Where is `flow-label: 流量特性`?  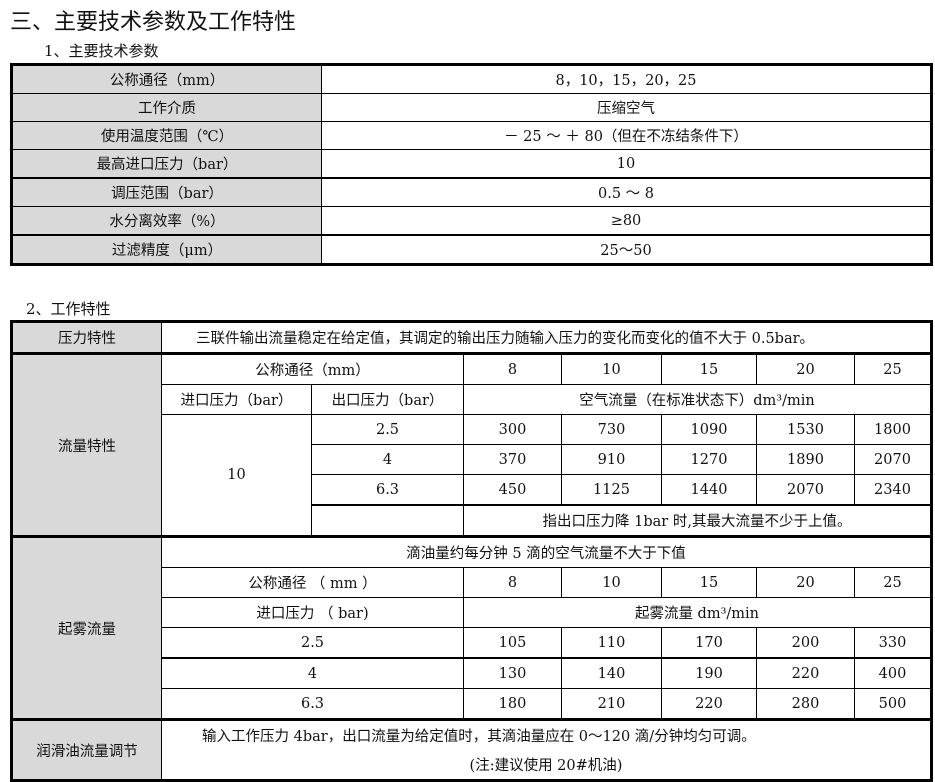 flow-label: 流量特性 is located at coordinates (86, 444).